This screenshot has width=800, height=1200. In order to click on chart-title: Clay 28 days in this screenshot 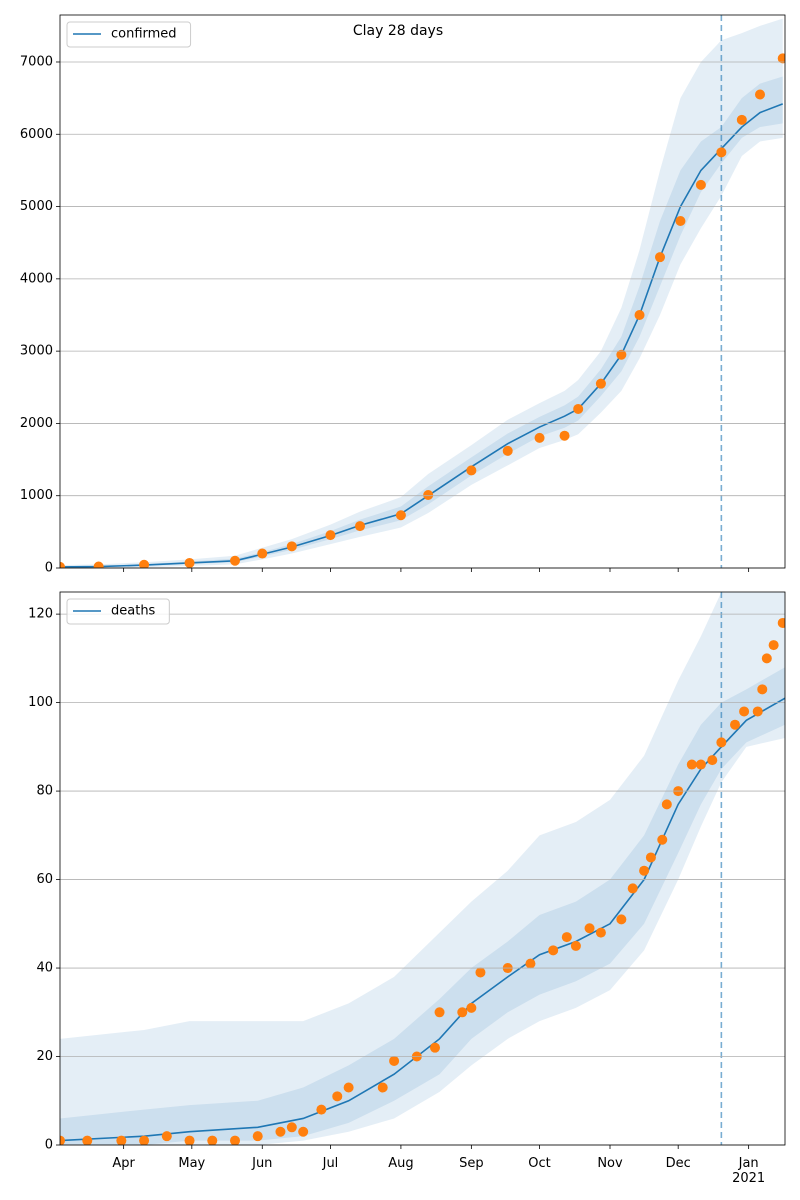, I will do `click(398, 31)`.